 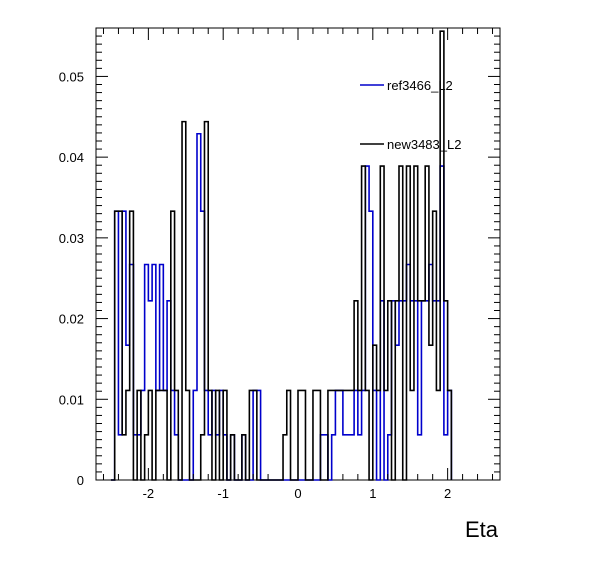 I want to click on legend-label-new3483: new3483_L2, so click(x=424, y=144).